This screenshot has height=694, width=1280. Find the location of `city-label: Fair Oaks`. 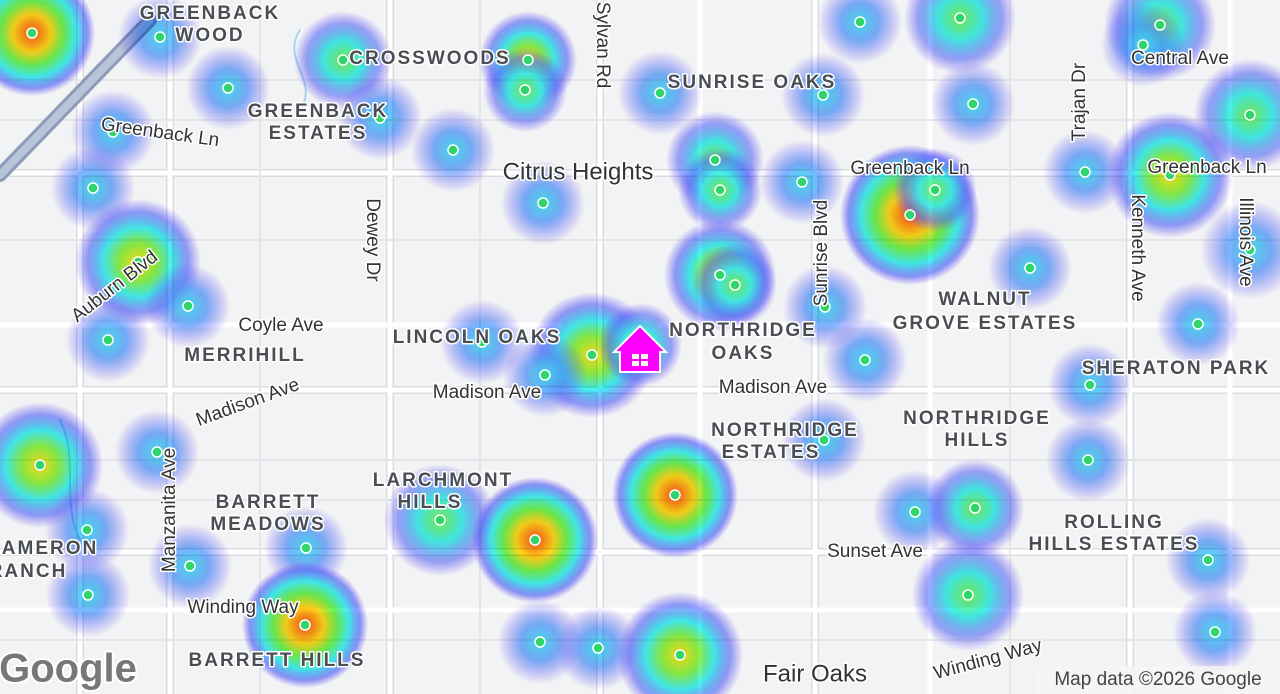

city-label: Fair Oaks is located at coordinates (815, 673).